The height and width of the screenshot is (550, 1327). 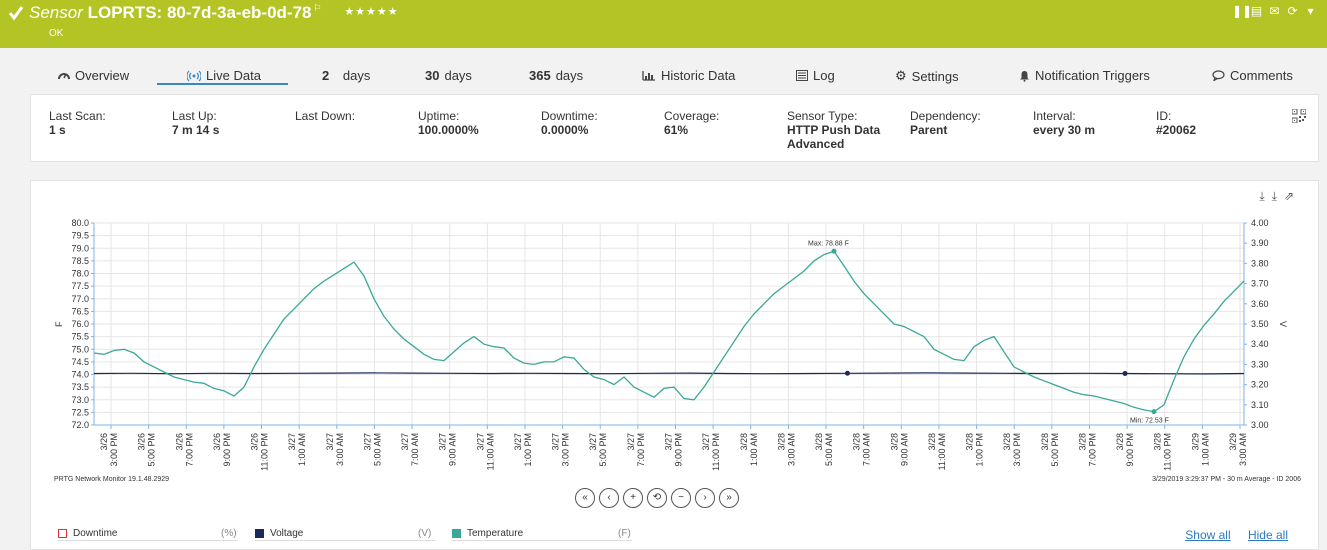 I want to click on info-id: ID: #20062, so click(x=1176, y=123).